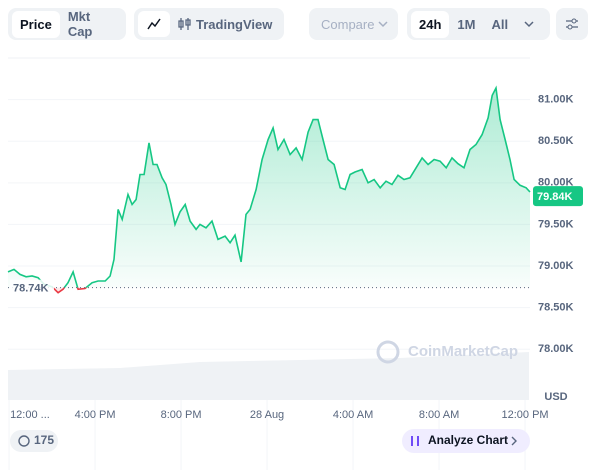 Image resolution: width=596 pixels, height=470 pixels. I want to click on chart-style: TradingView, so click(209, 24).